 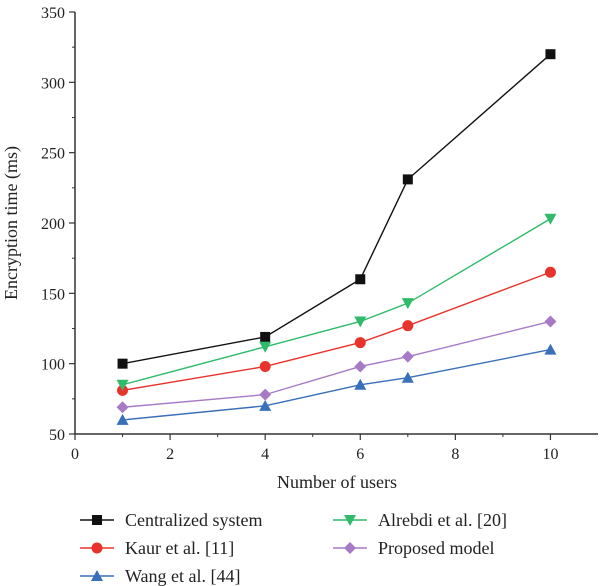 What do you see at coordinates (53, 365) in the screenshot?
I see `y-tick-label: 100` at bounding box center [53, 365].